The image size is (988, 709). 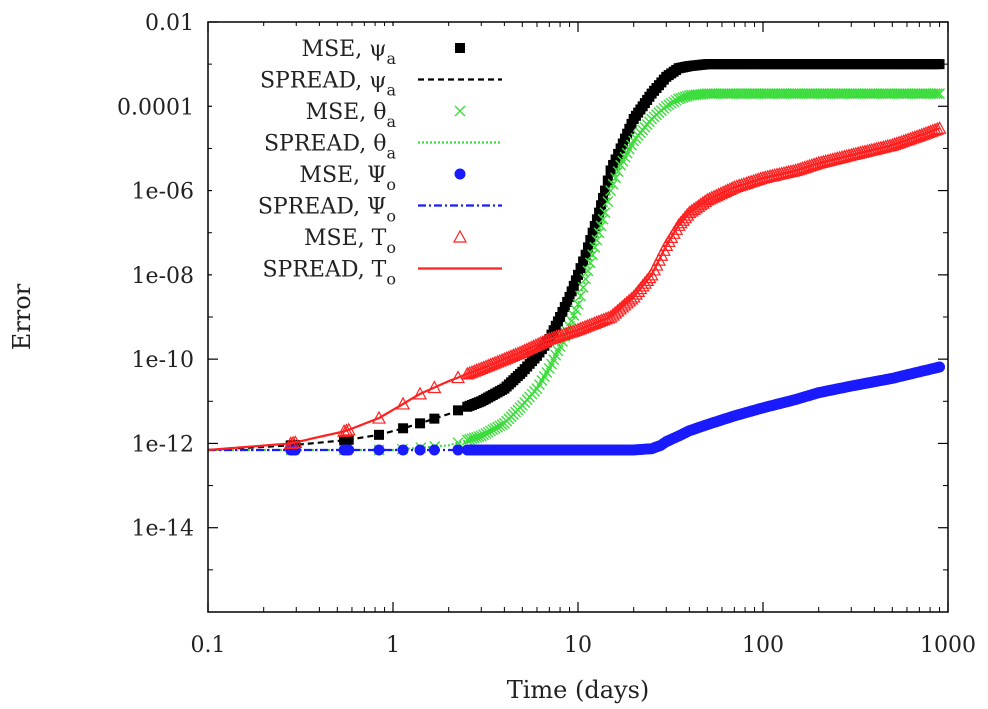 I want to click on legend-item: MSE, To, so click(x=386, y=241).